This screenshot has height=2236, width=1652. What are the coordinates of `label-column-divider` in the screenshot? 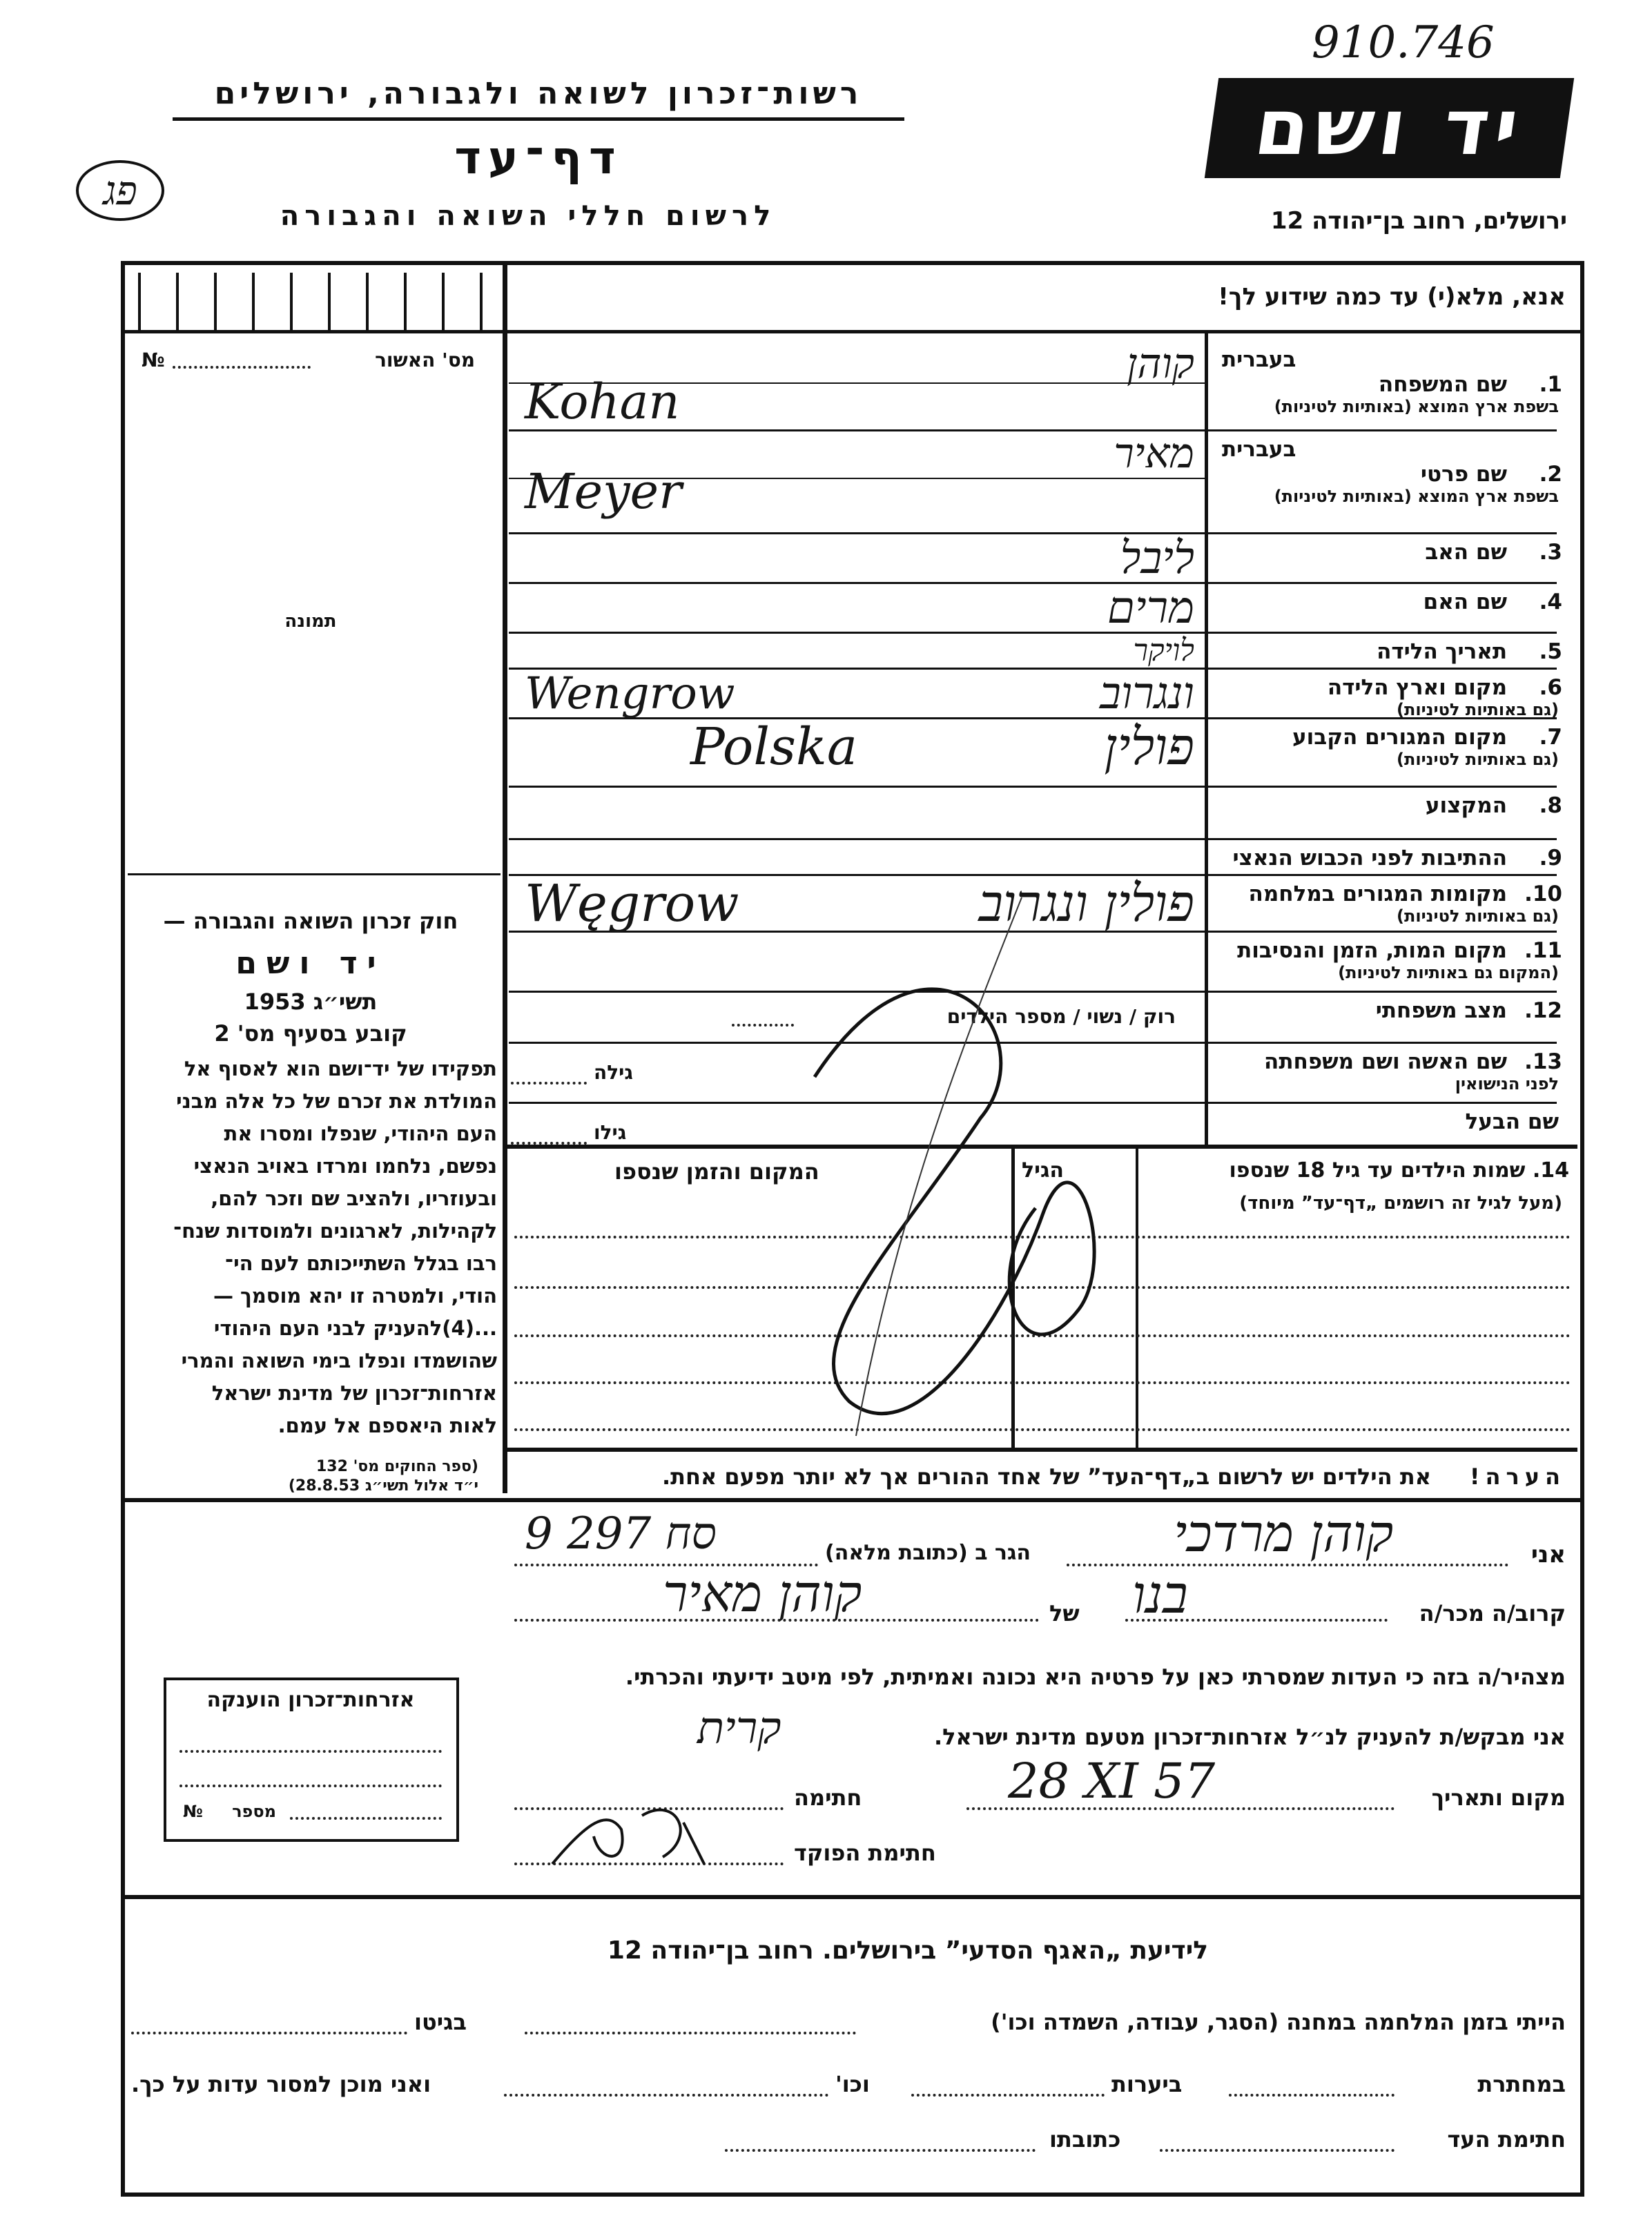 It's located at (1206, 740).